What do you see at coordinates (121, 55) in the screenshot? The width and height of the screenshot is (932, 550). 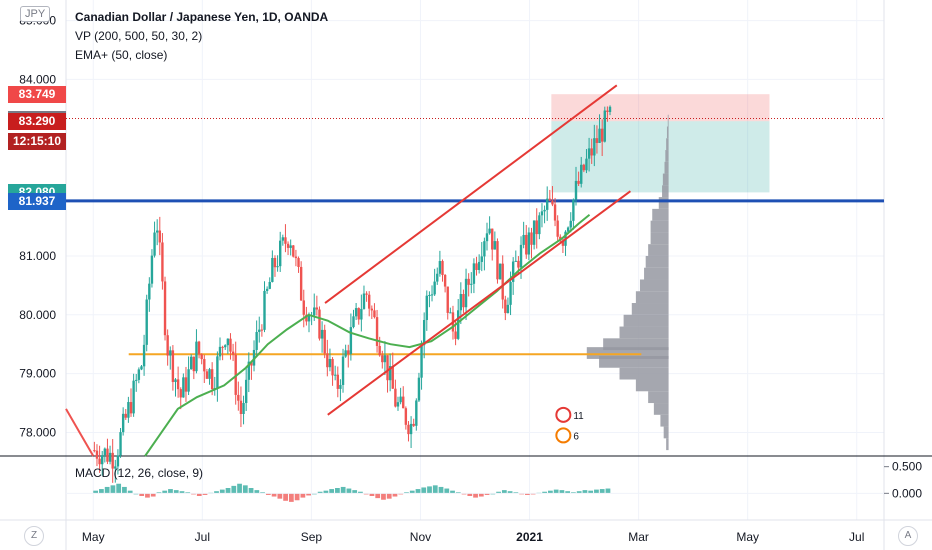 I see `indicator-ema-label: EMA+ (50, close)` at bounding box center [121, 55].